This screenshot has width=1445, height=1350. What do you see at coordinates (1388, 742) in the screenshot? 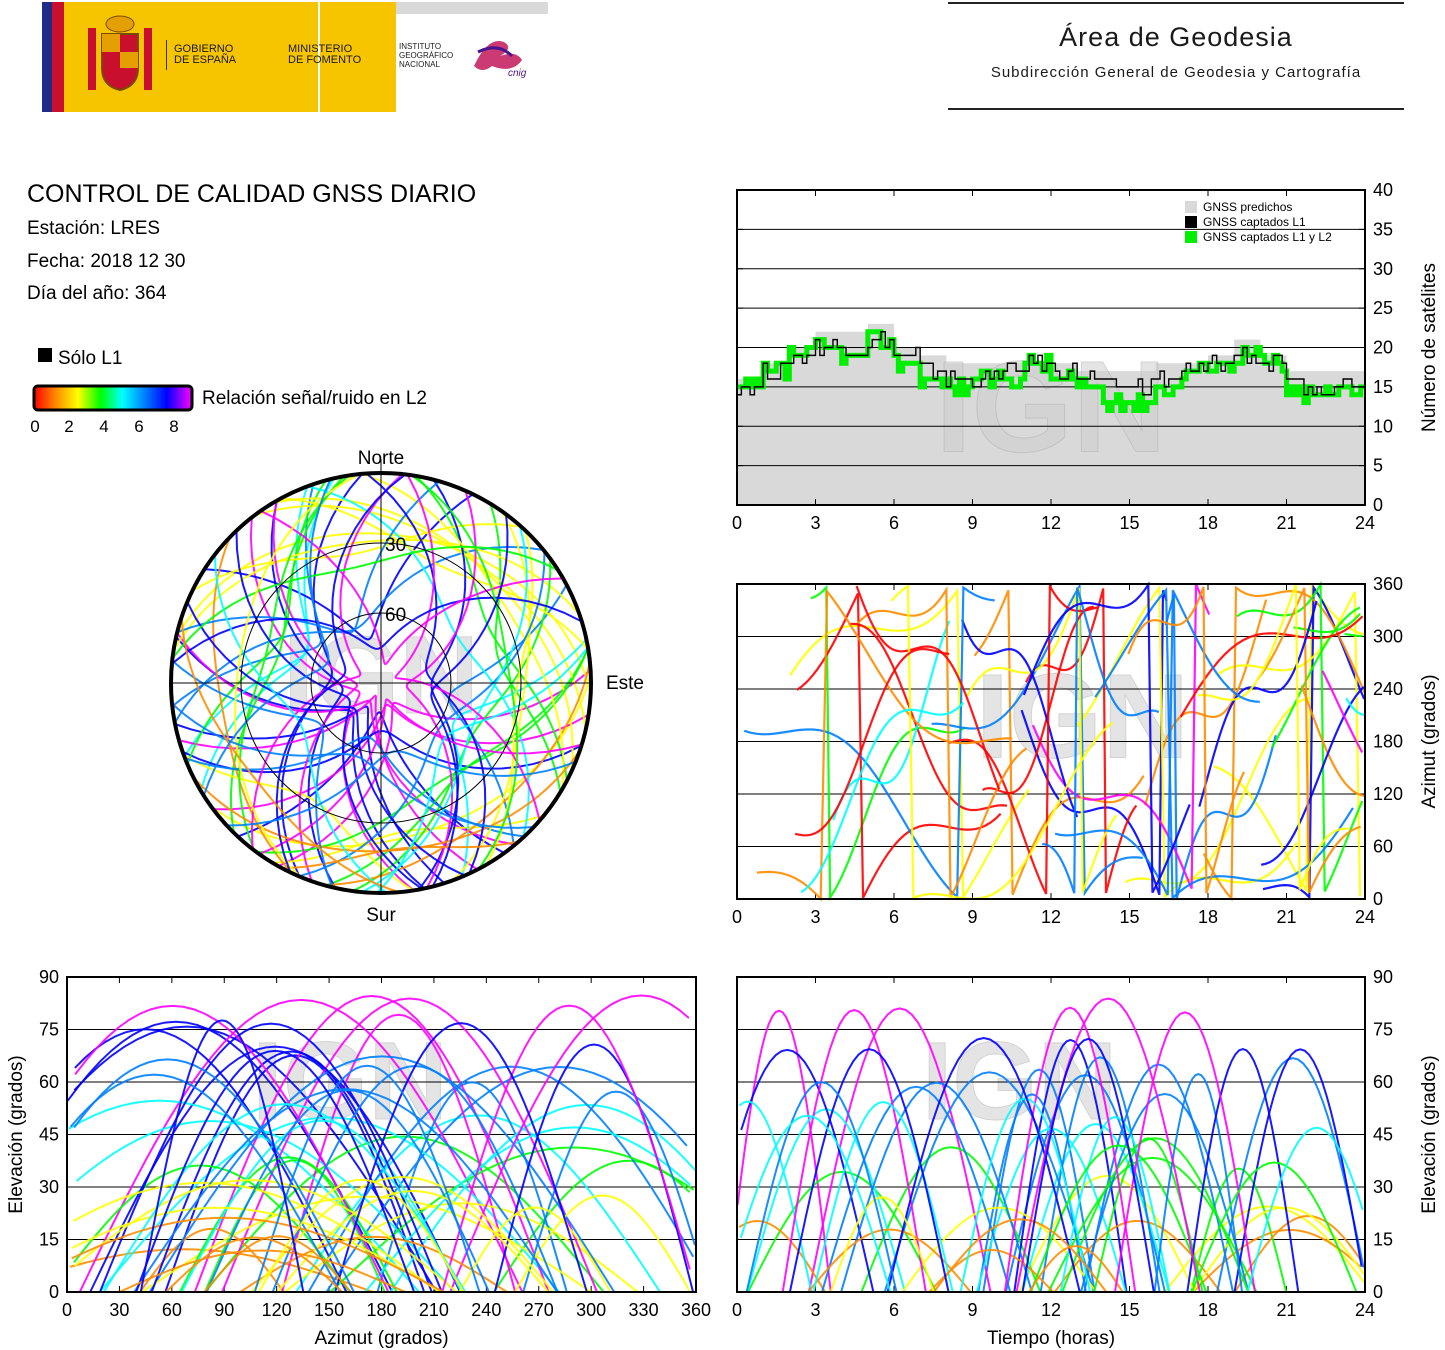
I see `y-tick-label: 180` at bounding box center [1388, 742].